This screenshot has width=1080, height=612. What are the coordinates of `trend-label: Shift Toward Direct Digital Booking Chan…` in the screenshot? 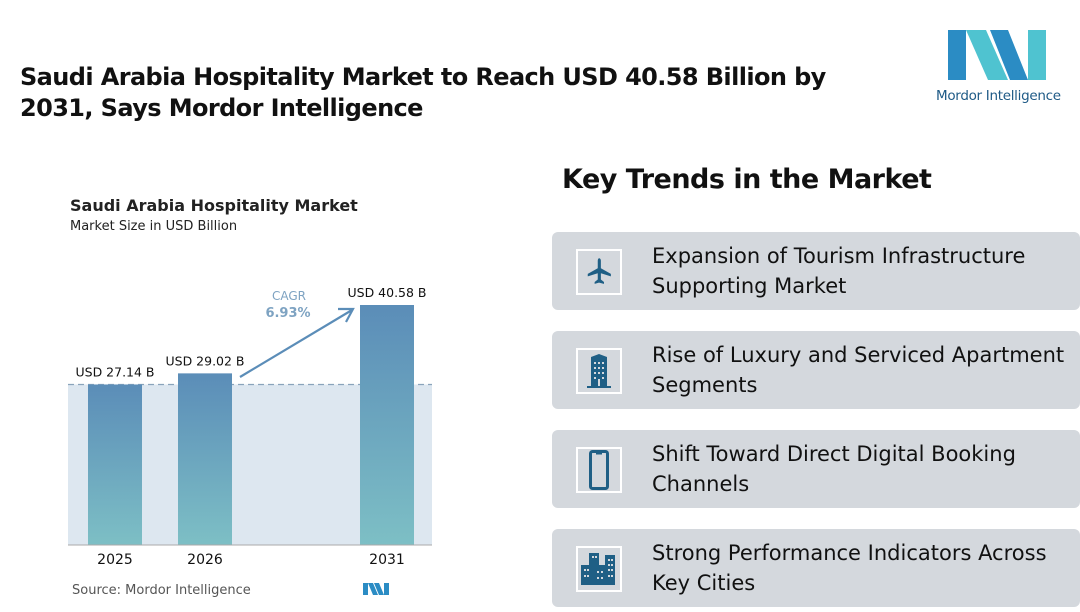 It's located at (834, 469).